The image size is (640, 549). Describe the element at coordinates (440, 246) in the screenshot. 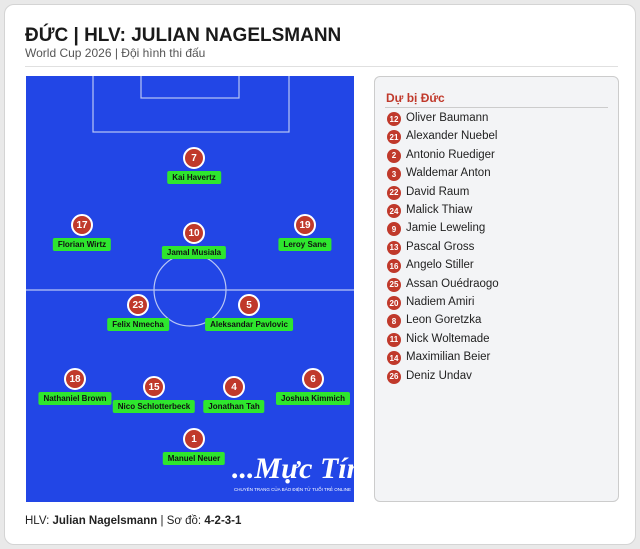

I see `bench-name: Pascal Gross` at that location.